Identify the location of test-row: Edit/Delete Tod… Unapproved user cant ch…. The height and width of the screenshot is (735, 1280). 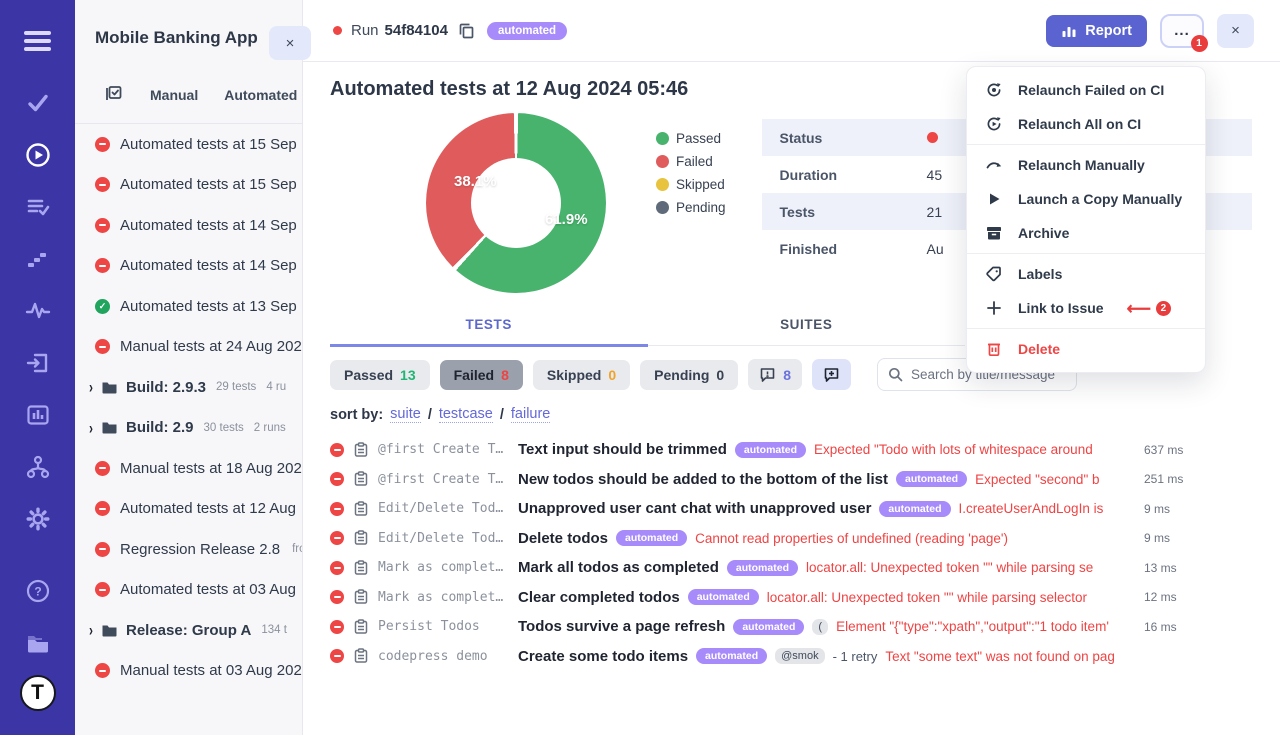
(805, 509).